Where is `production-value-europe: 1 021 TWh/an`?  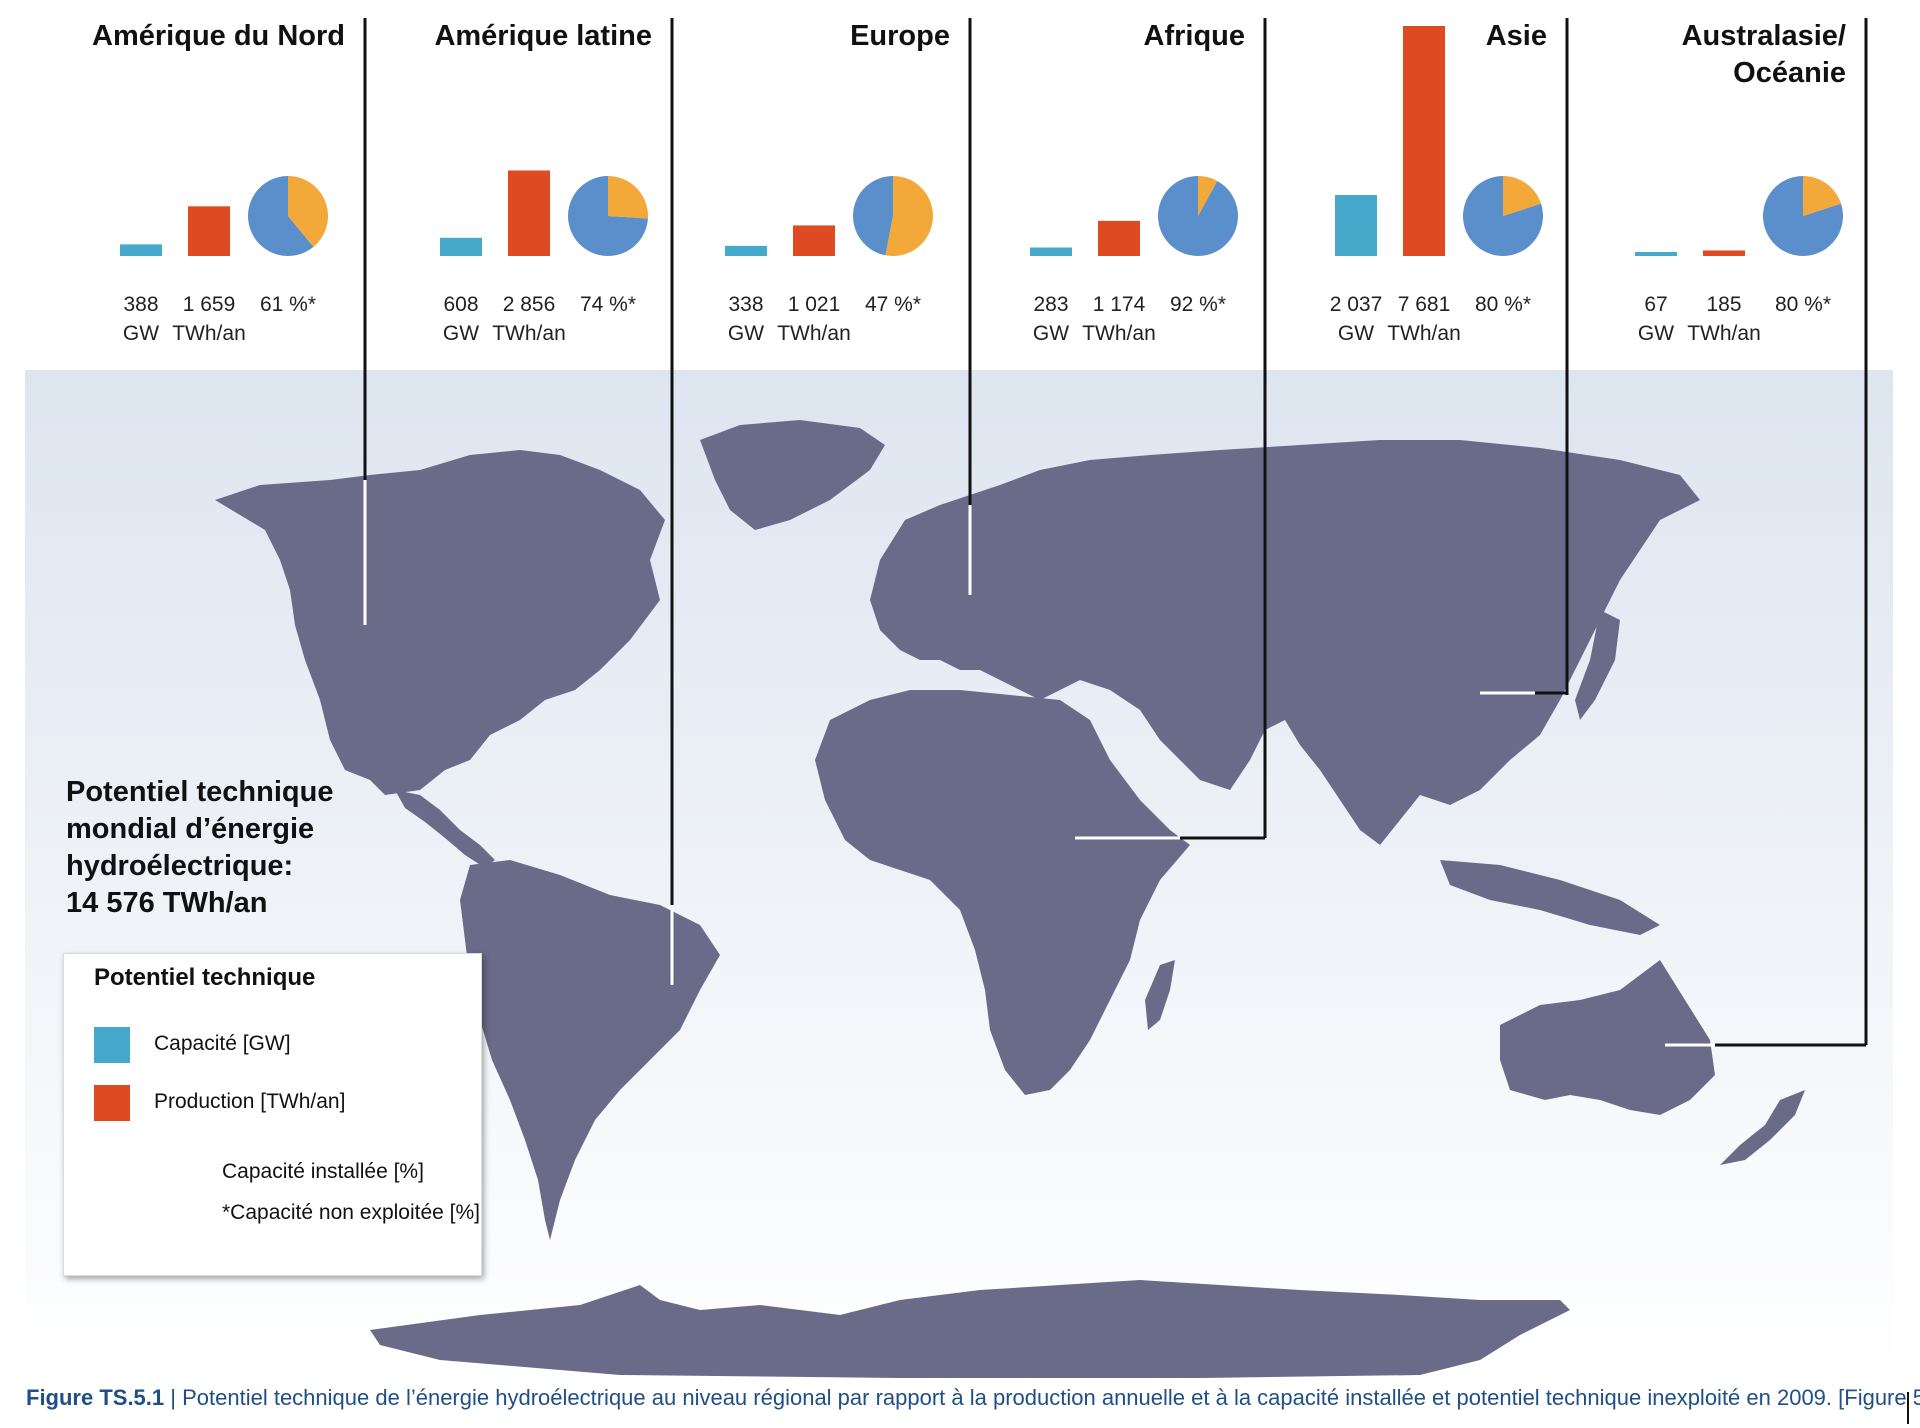
production-value-europe: 1 021 TWh/an is located at coordinates (814, 319).